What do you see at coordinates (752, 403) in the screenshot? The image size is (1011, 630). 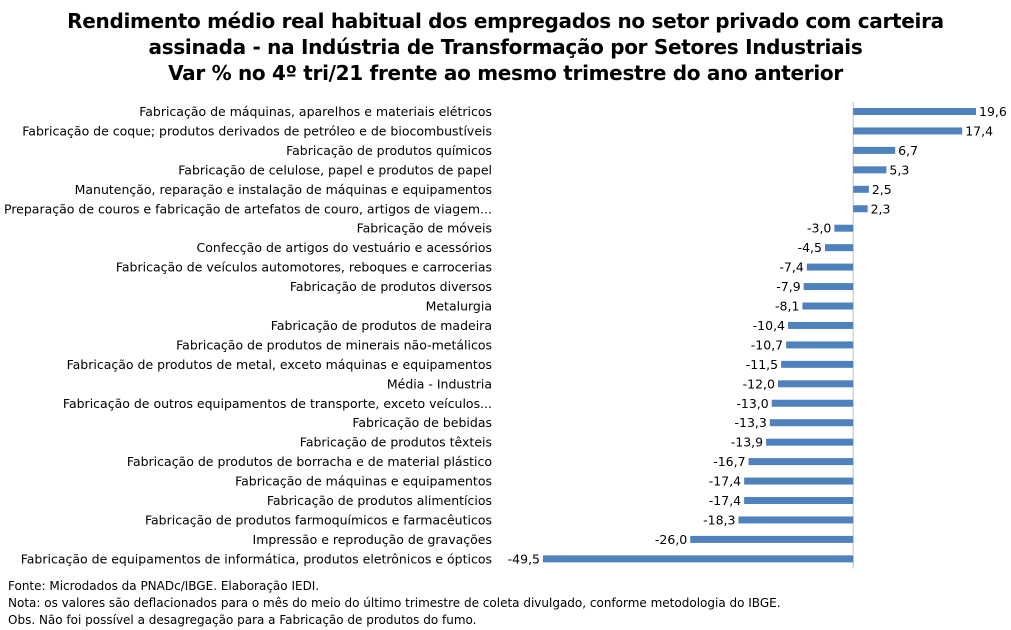 I see `data-label: -13,0` at bounding box center [752, 403].